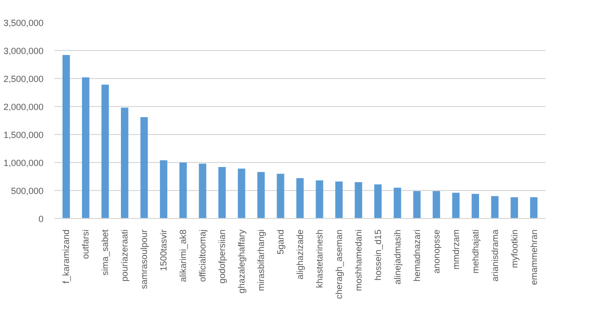  What do you see at coordinates (23, 23) in the screenshot?
I see `y-tick-label: 3,500,000` at bounding box center [23, 23].